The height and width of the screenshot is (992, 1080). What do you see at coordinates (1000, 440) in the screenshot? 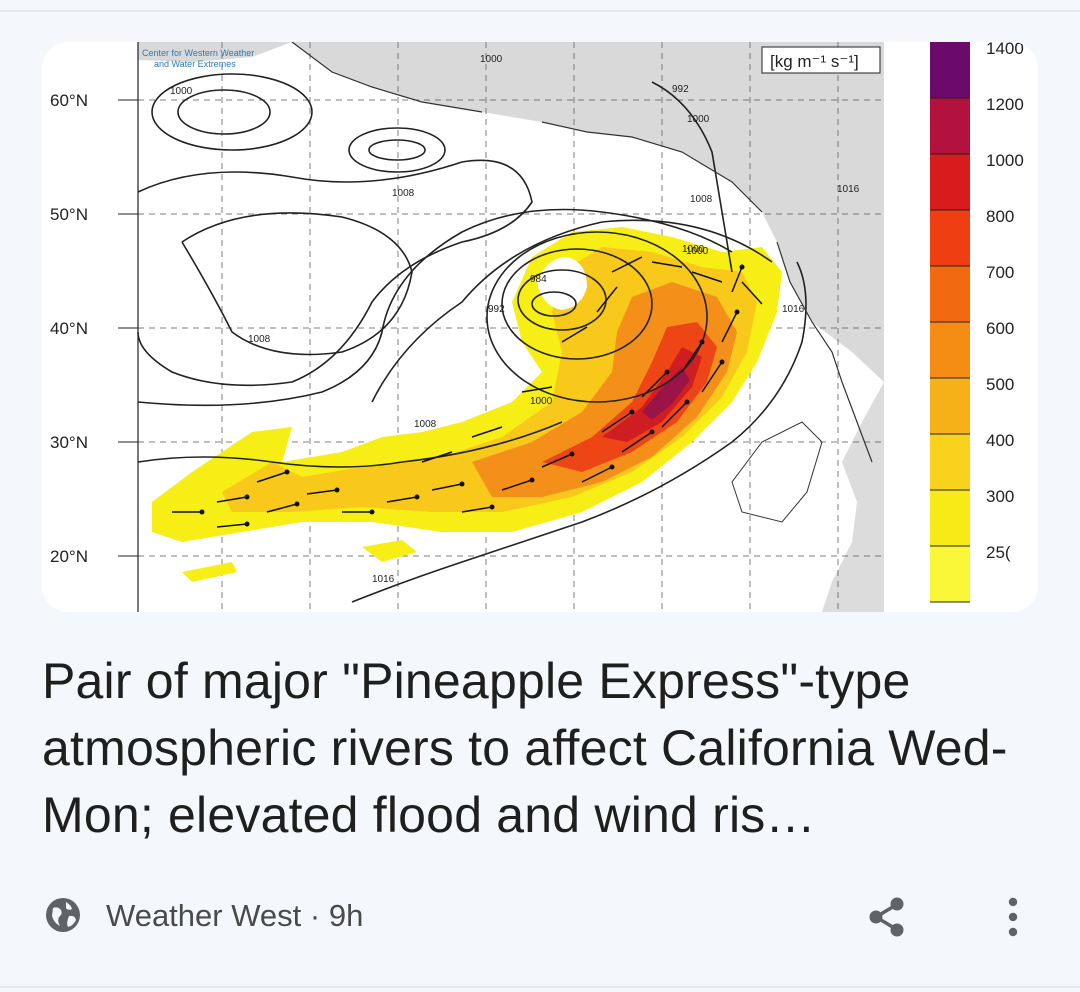
I see `colorbar-label: 400` at bounding box center [1000, 440].